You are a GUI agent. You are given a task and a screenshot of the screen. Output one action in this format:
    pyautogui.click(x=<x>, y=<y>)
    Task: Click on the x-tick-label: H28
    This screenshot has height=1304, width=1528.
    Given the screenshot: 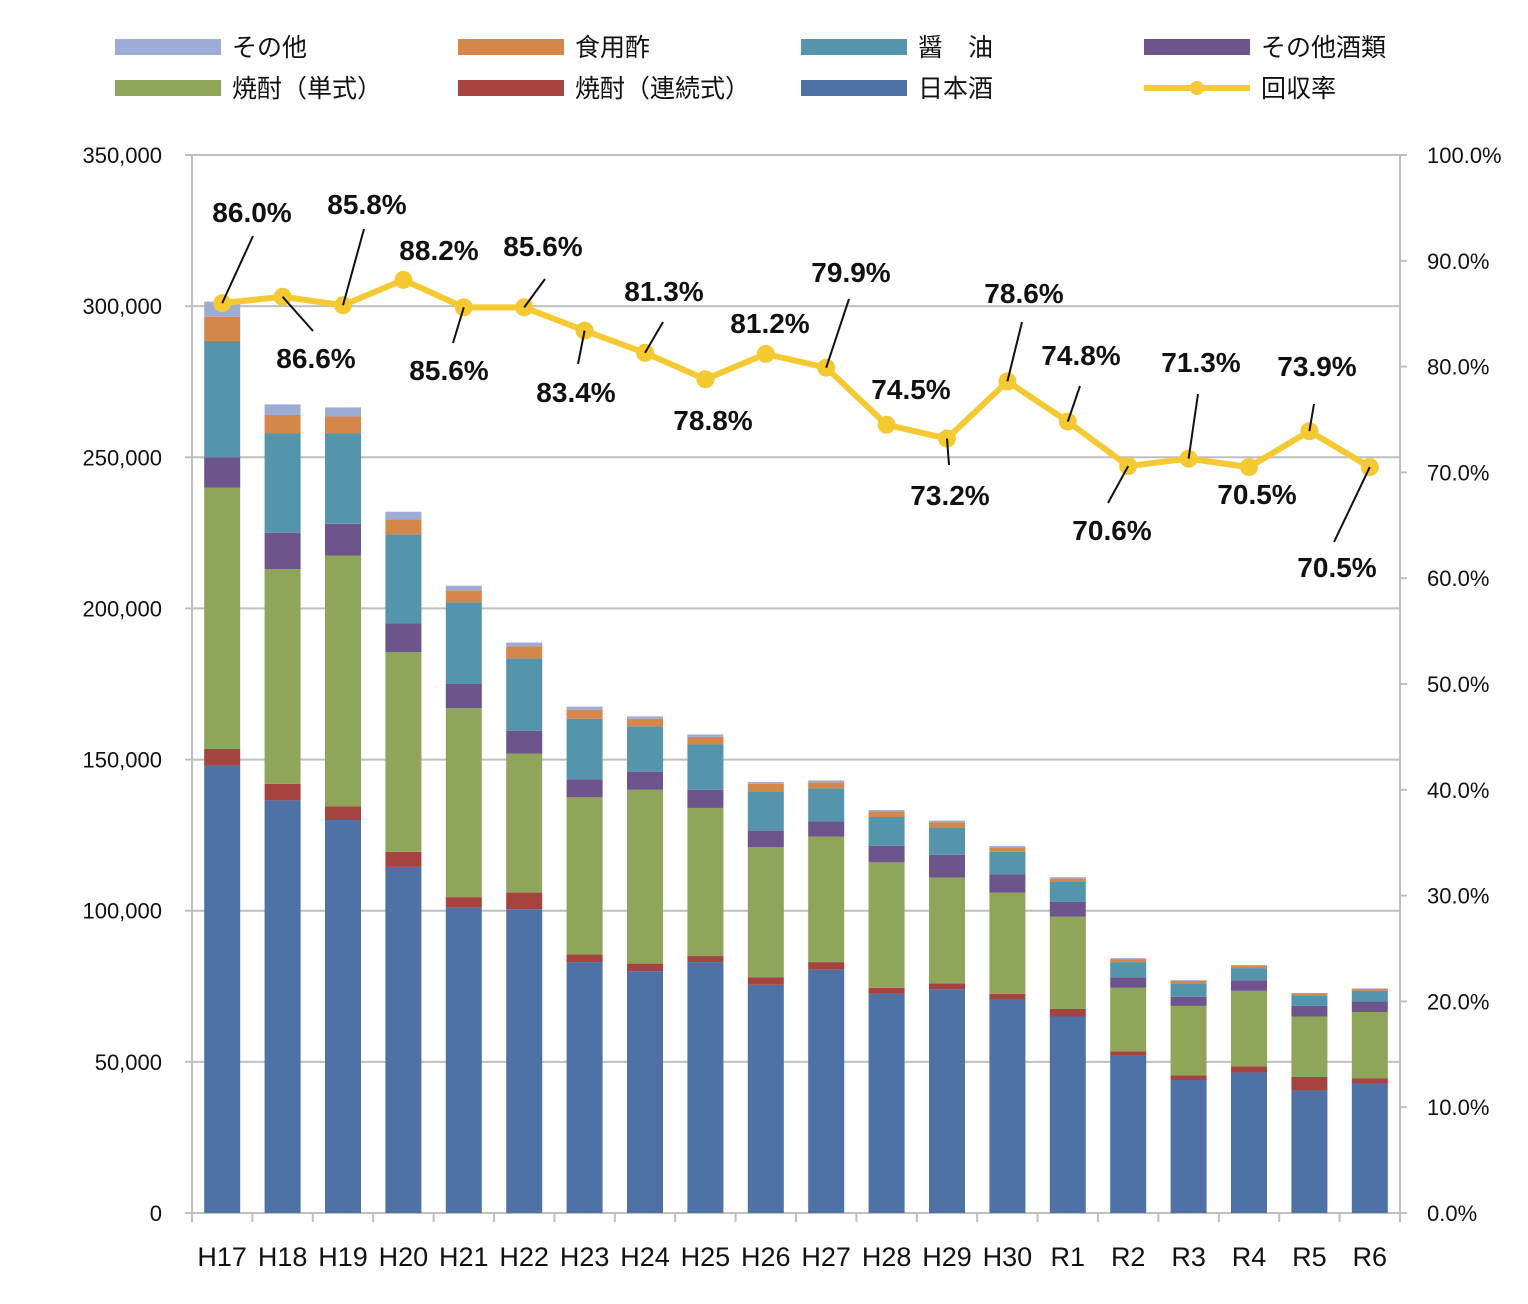 What is the action you would take?
    pyautogui.click(x=887, y=1257)
    